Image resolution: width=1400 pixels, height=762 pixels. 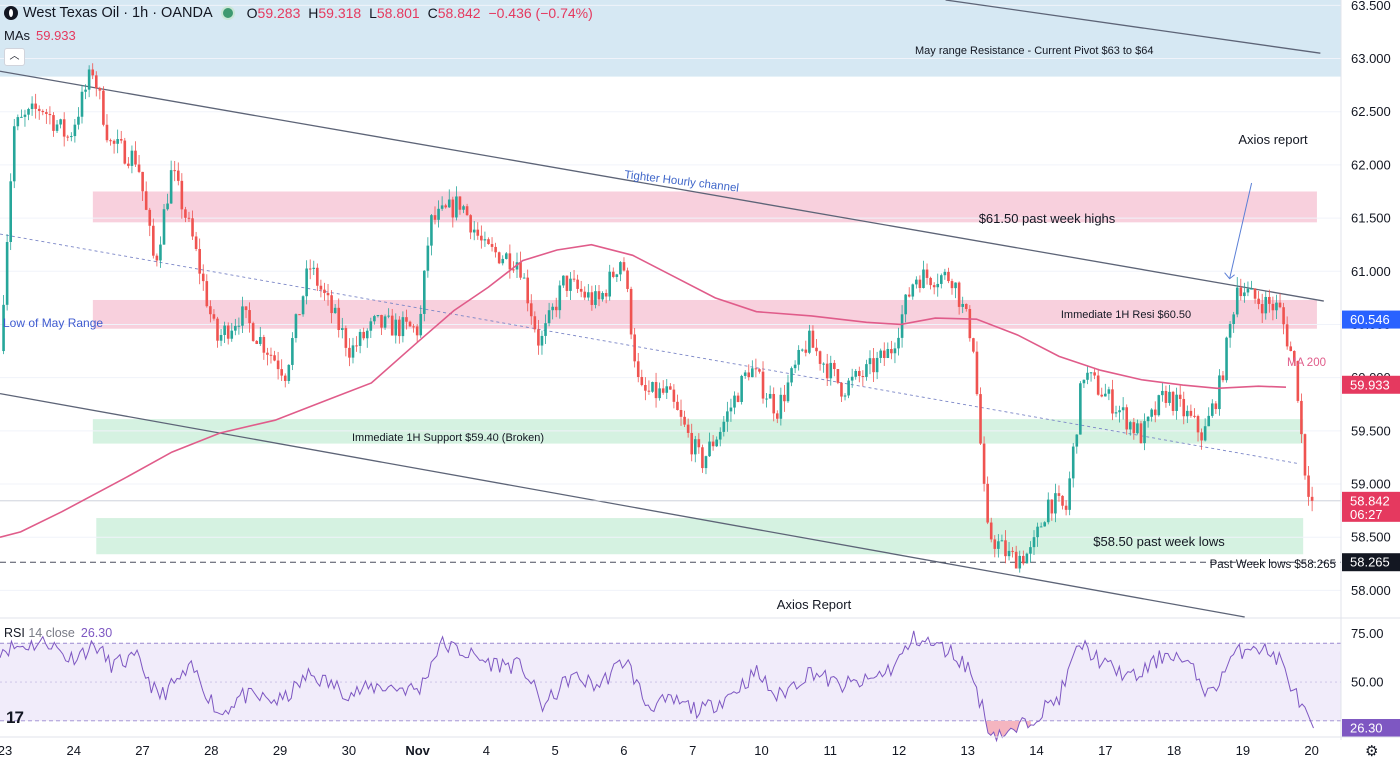 I want to click on rsi-legend: RSI 14 close 26.30, so click(x=58, y=633).